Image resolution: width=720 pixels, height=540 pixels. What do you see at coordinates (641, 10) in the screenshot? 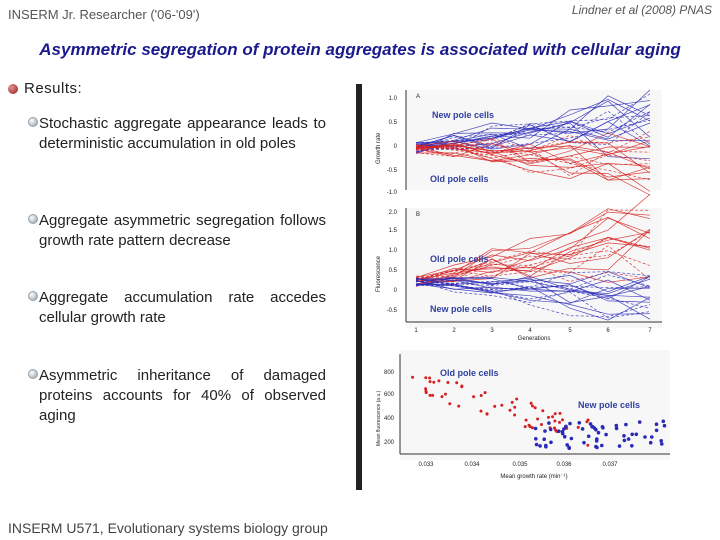
I see `header-citation: Lindner et al (2008) PNAS` at bounding box center [641, 10].